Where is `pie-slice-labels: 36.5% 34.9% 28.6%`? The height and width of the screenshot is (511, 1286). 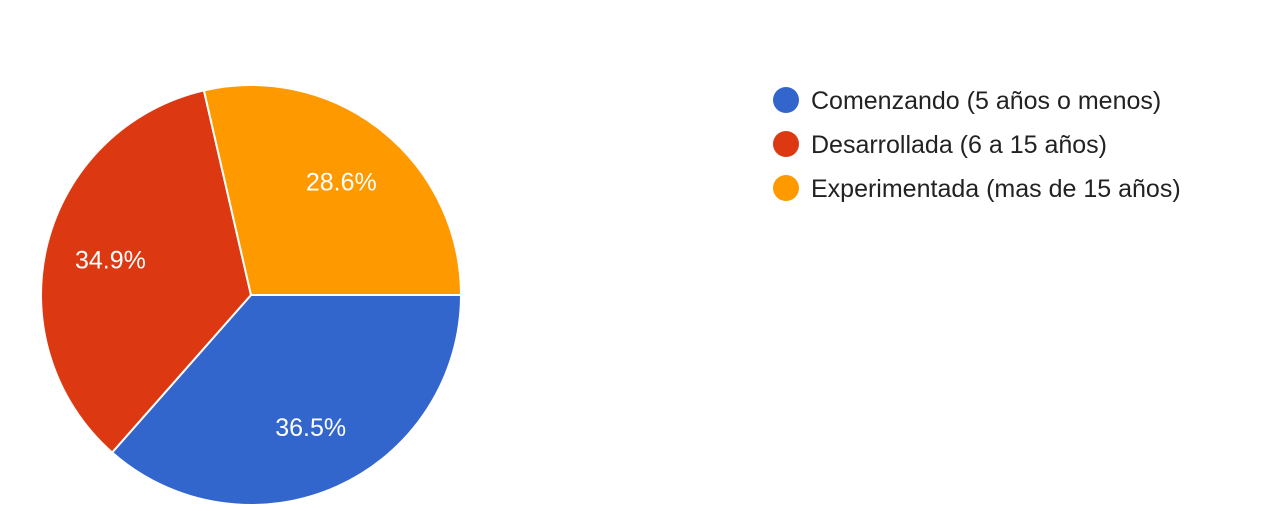
pie-slice-labels: 36.5% 34.9% 28.6% is located at coordinates (226, 306).